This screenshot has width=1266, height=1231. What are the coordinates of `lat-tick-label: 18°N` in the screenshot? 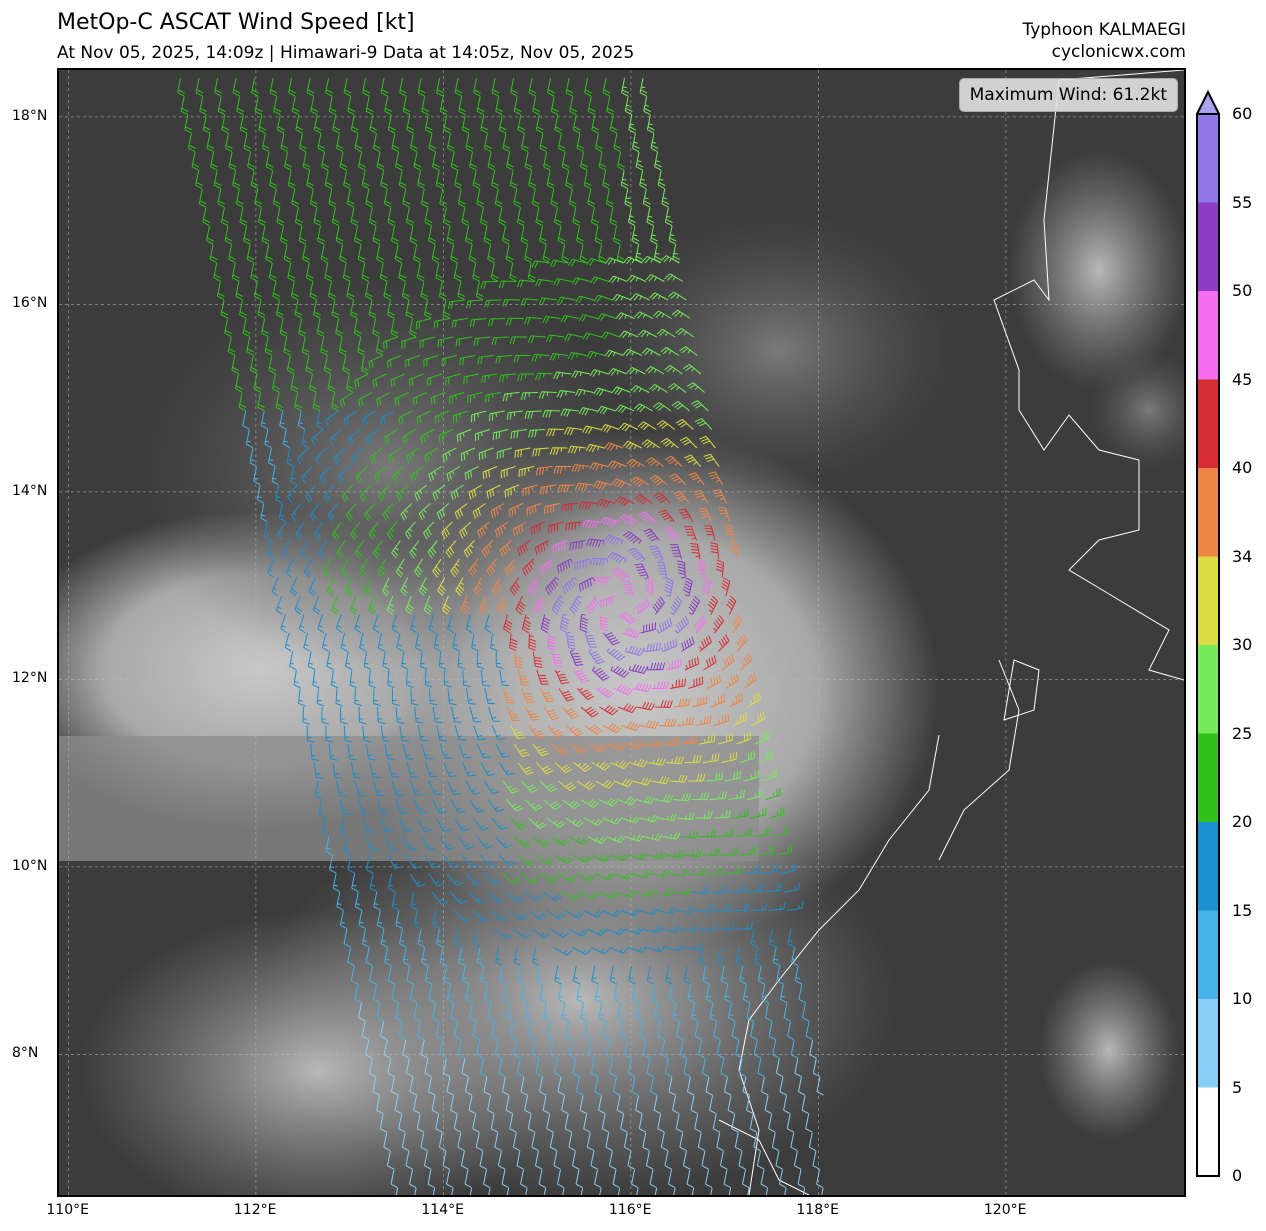 It's located at (30, 115).